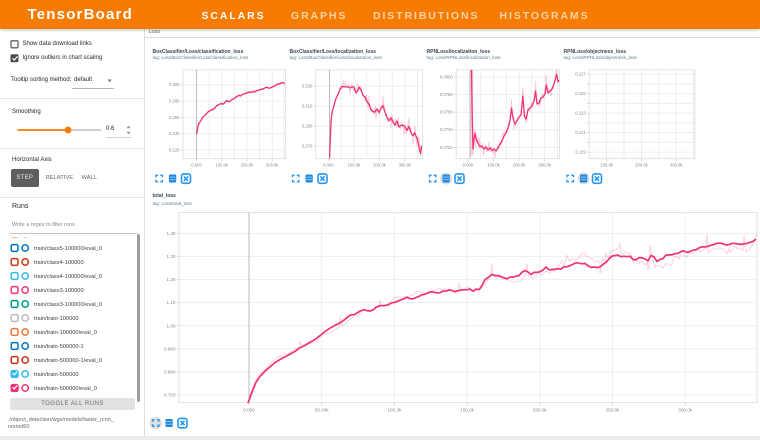  What do you see at coordinates (446, 76) in the screenshot?
I see `svg-text: 0.0800` at bounding box center [446, 76].